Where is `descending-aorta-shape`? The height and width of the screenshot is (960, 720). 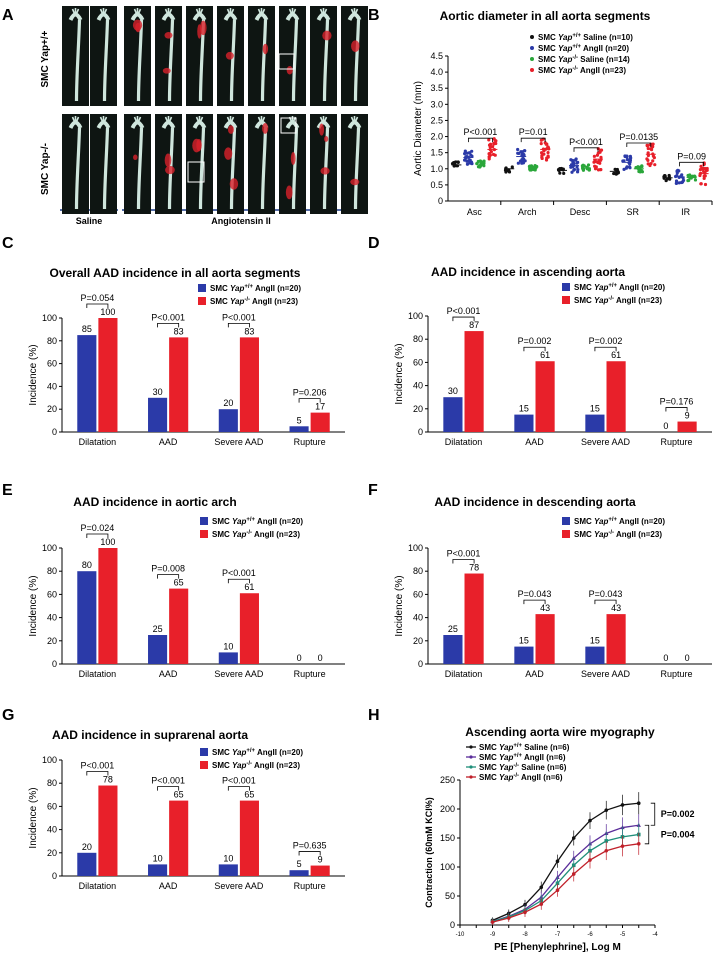
descending-aorta-shape is located at coordinates (140, 60).